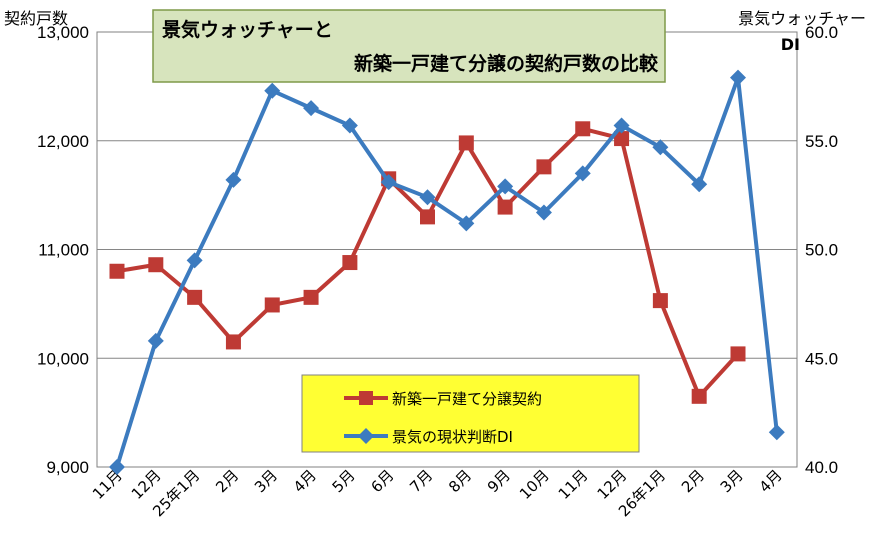  I want to click on x-tick-label: 5月, so click(344, 481).